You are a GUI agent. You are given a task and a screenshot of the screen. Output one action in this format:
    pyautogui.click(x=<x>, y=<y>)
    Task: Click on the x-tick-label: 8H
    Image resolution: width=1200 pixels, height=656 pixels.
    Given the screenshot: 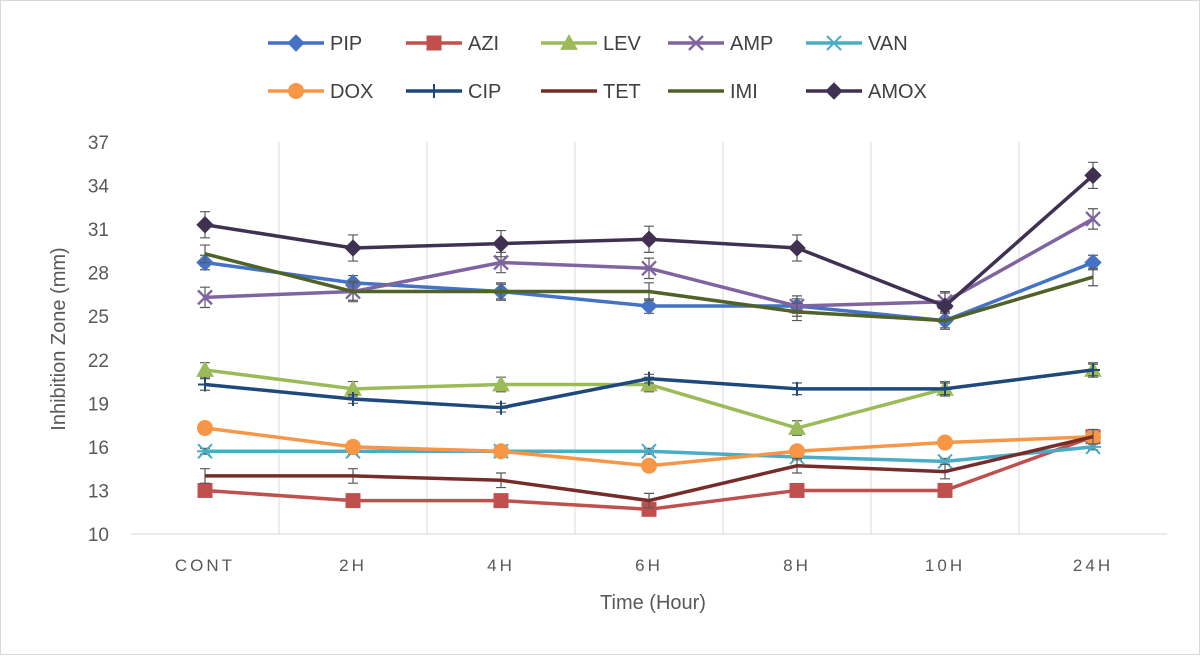 What is the action you would take?
    pyautogui.click(x=797, y=565)
    